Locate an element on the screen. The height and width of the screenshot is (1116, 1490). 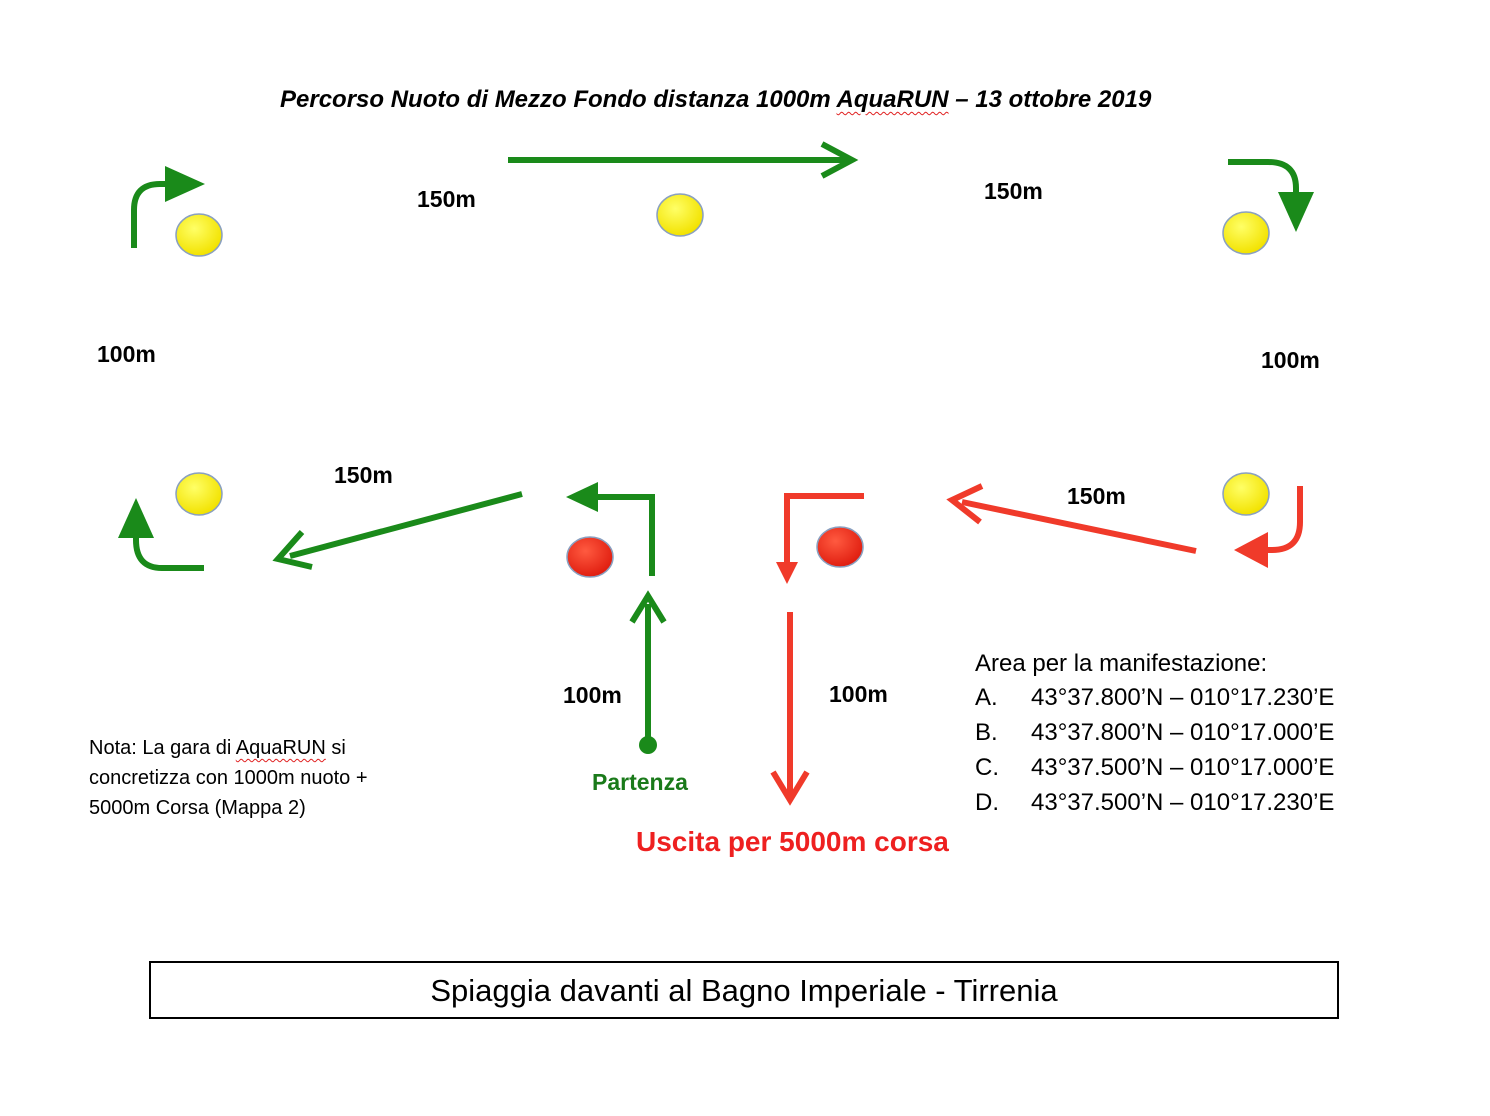
area-point-a: A. 43°37.800’N – 010°17.230’E is located at coordinates (1155, 697).